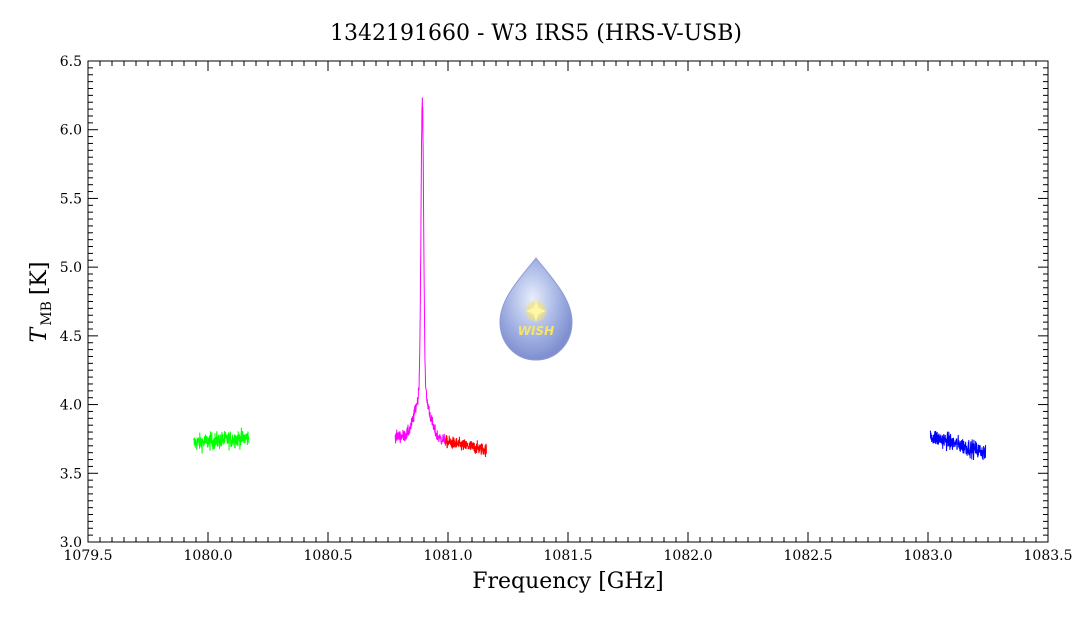 The width and height of the screenshot is (1072, 618). I want to click on x-axis-label: Frequency [GHz], so click(568, 581).